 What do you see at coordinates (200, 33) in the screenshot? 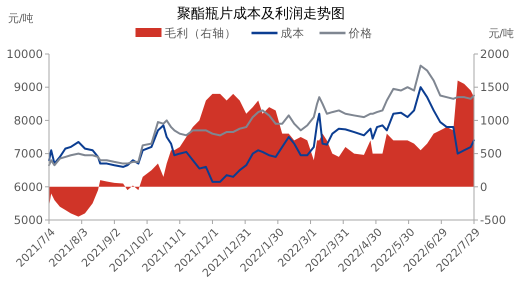
I see `legend-label: 毛利（右轴）` at bounding box center [200, 33].